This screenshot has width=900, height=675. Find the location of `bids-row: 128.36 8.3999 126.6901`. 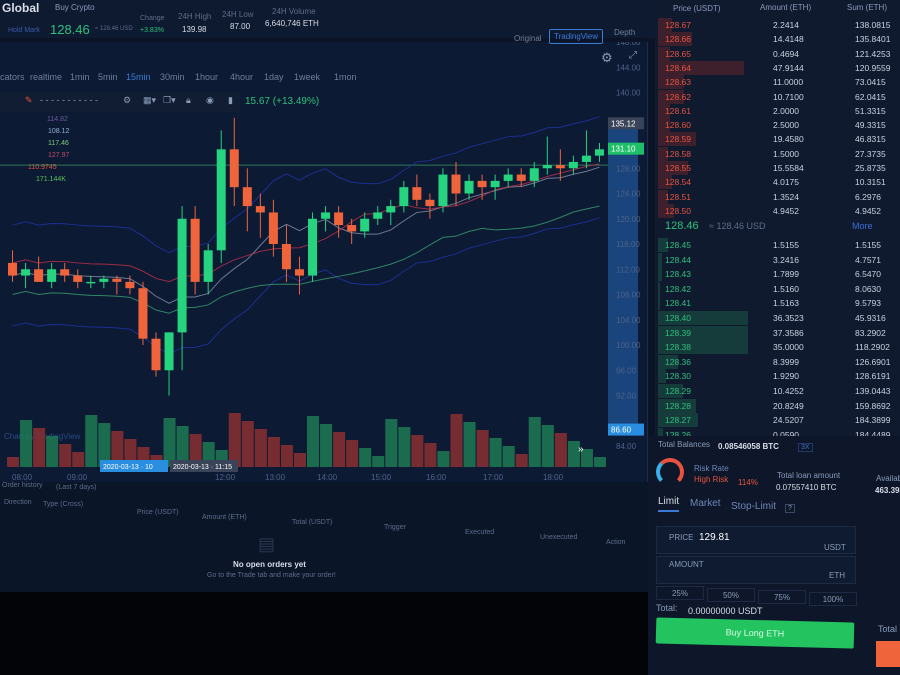

bids-row: 128.36 8.3999 126.6901 is located at coordinates (777, 361).